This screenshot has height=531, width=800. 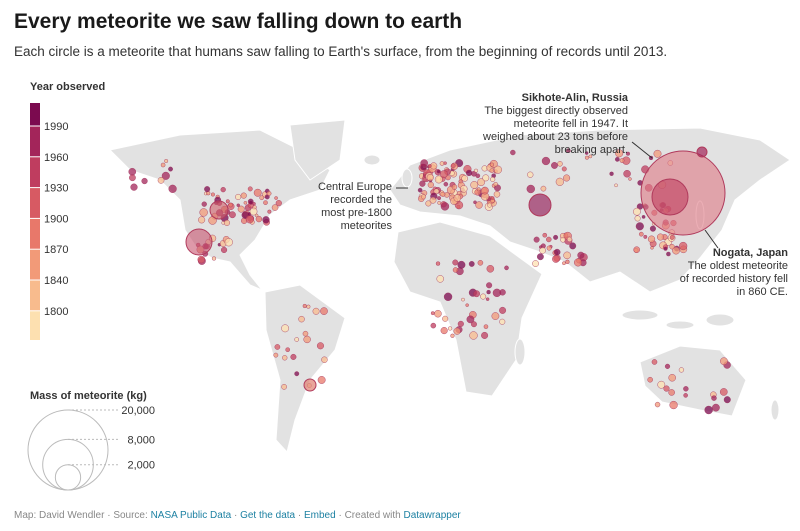 What do you see at coordinates (56, 250) in the screenshot?
I see `legend-tick-label: 1870` at bounding box center [56, 250].